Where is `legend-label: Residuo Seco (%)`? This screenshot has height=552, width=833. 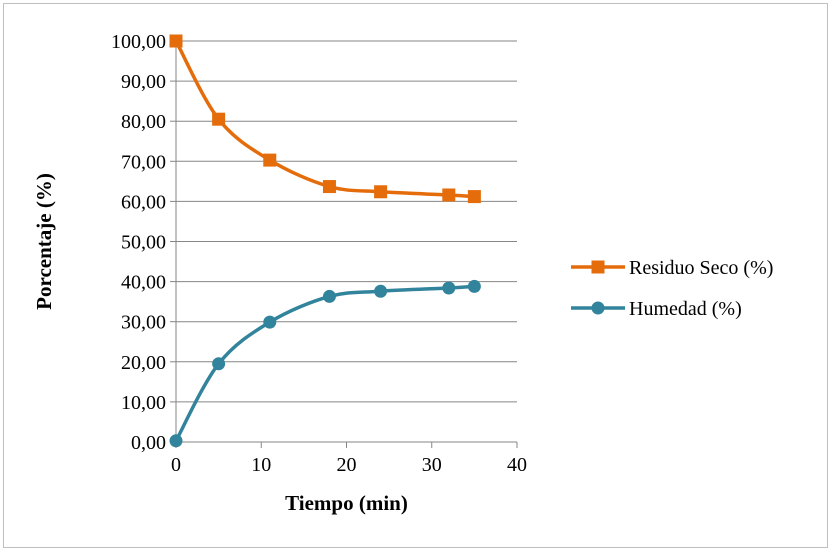
legend-label: Residuo Seco (%) is located at coordinates (701, 268).